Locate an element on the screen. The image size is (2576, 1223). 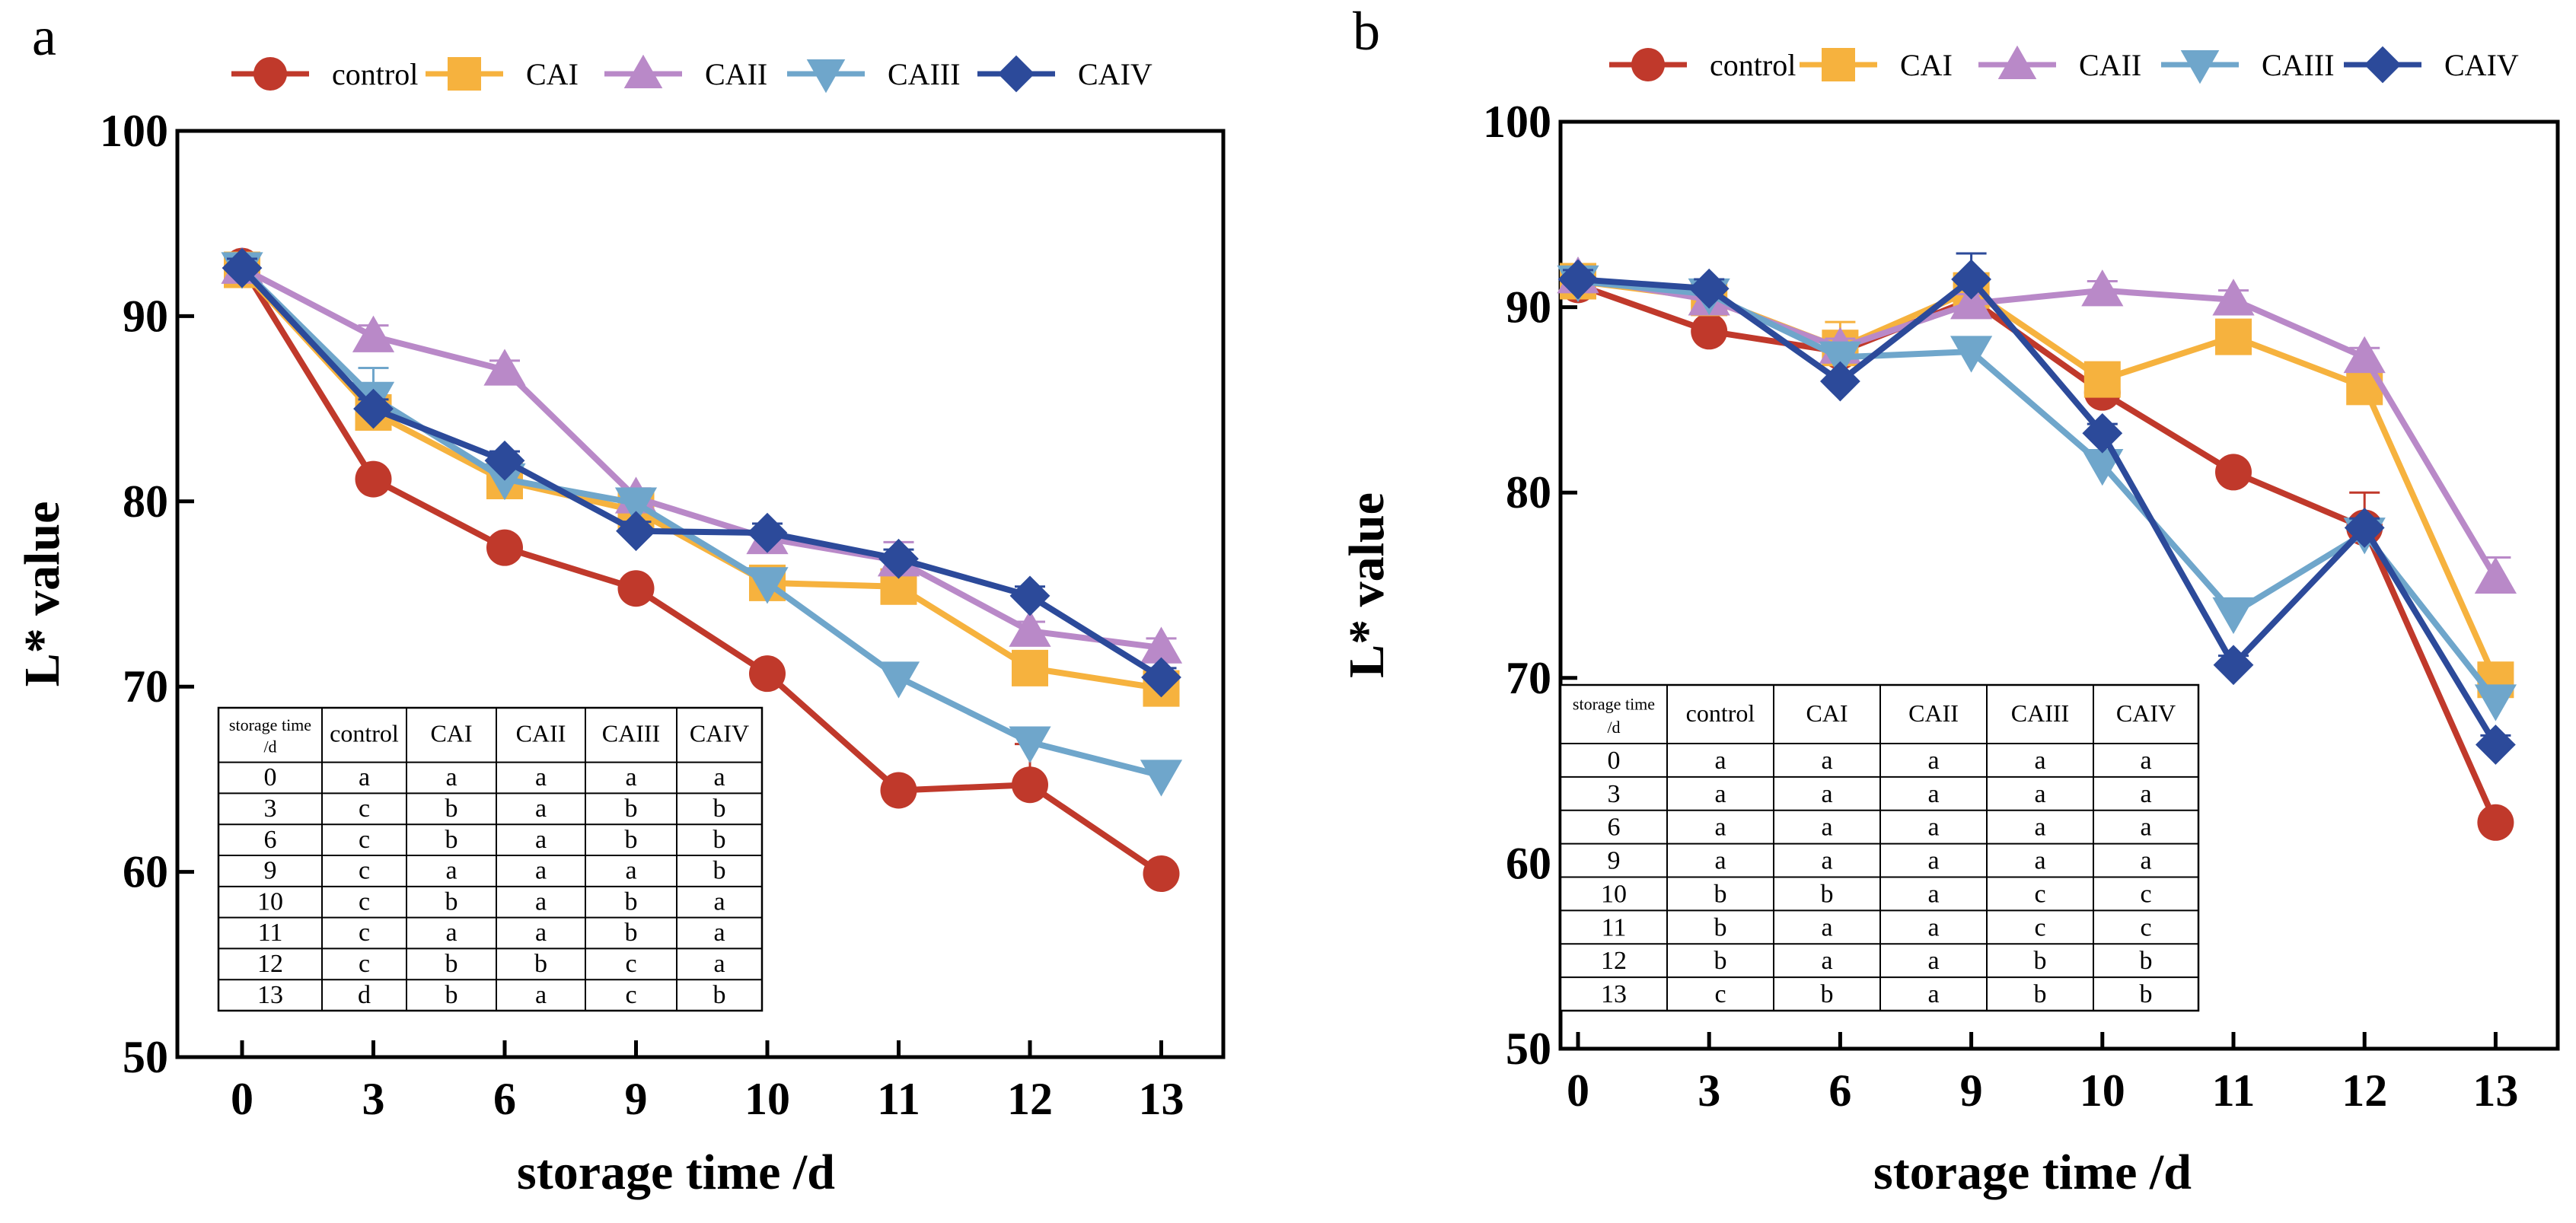
panel-a-table-cell: 13 is located at coordinates (270, 995).